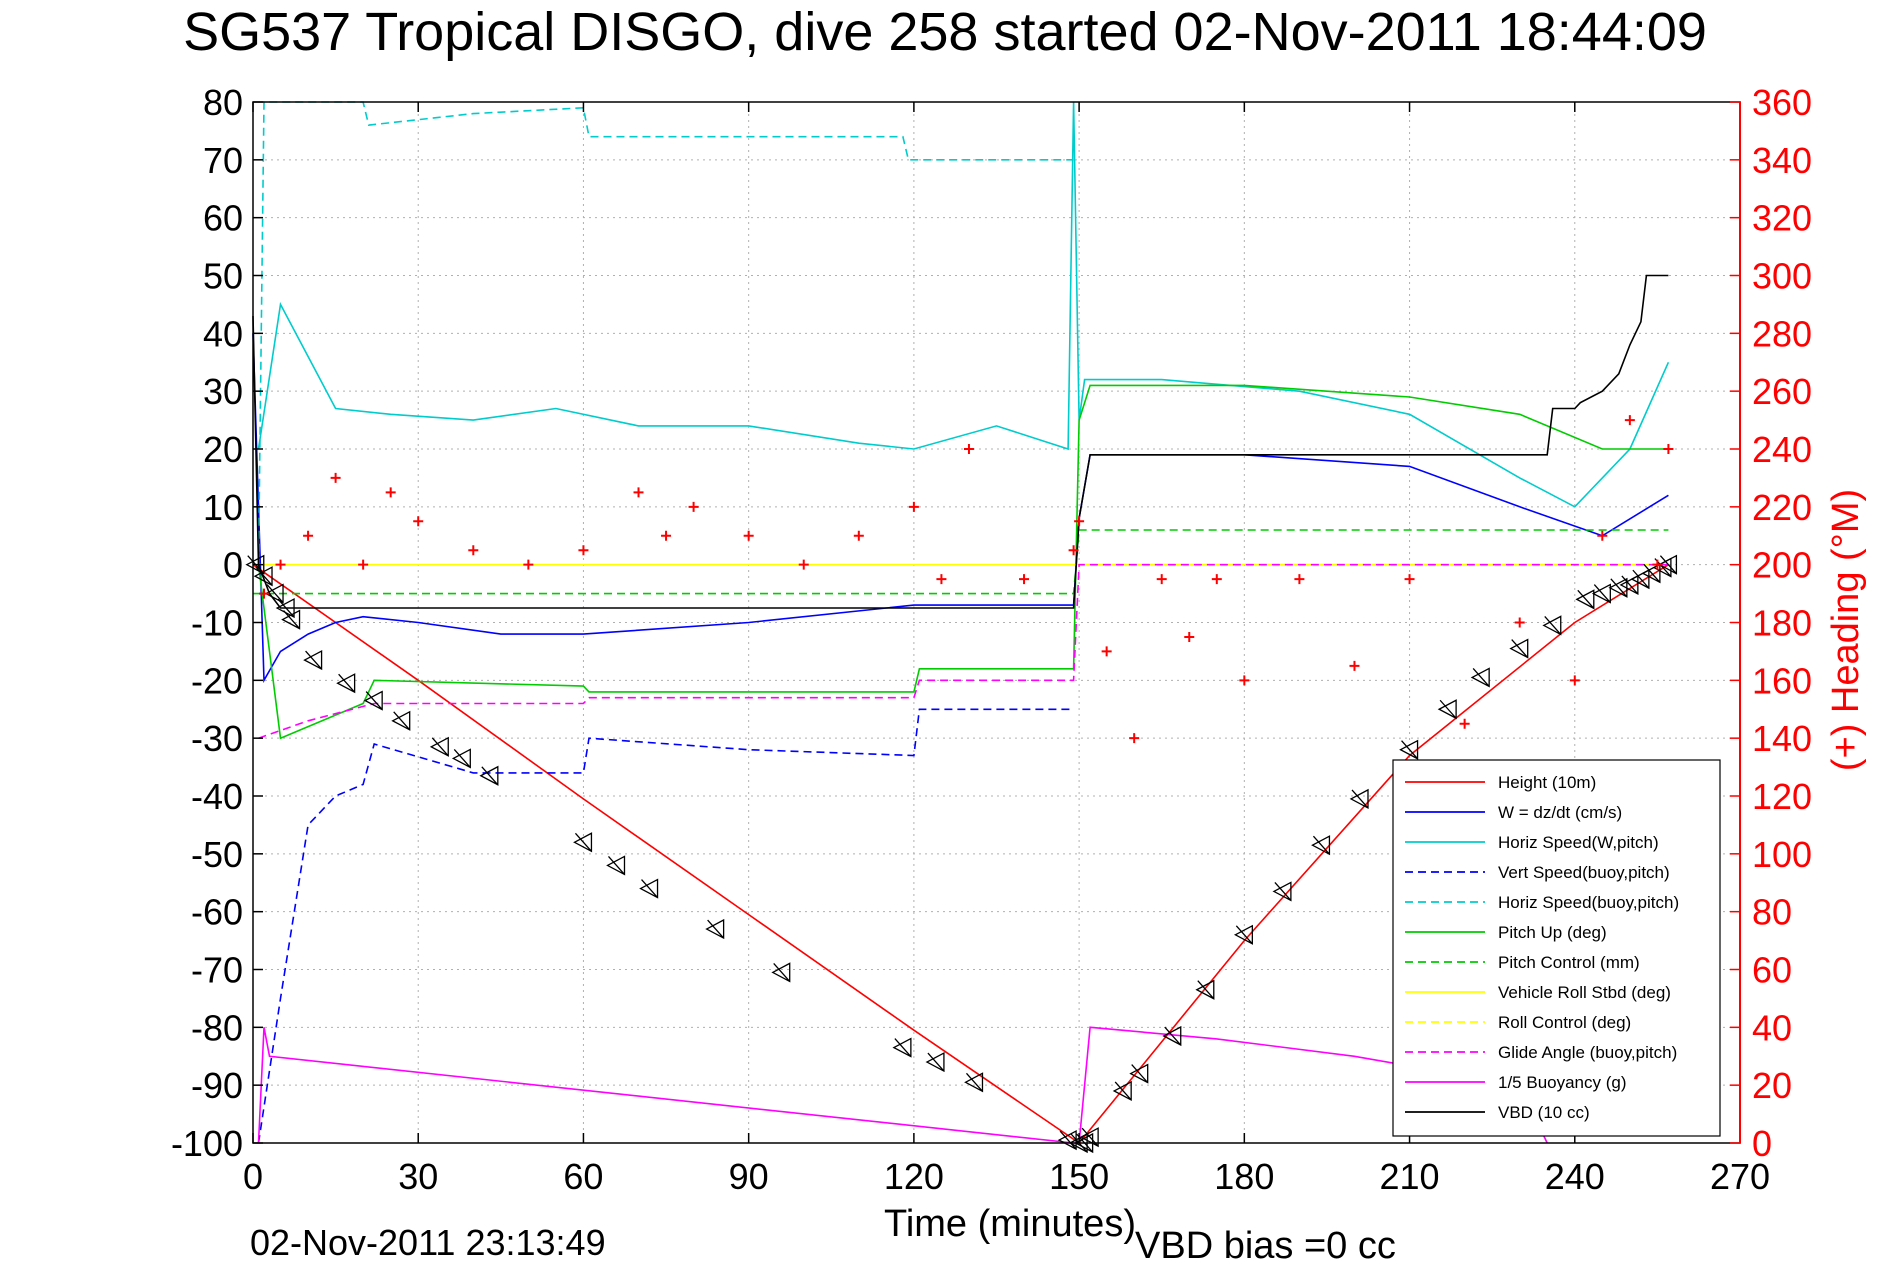  Describe the element at coordinates (1584, 992) in the screenshot. I see `legend-label: Vehicle Roll Stbd (deg)` at that location.